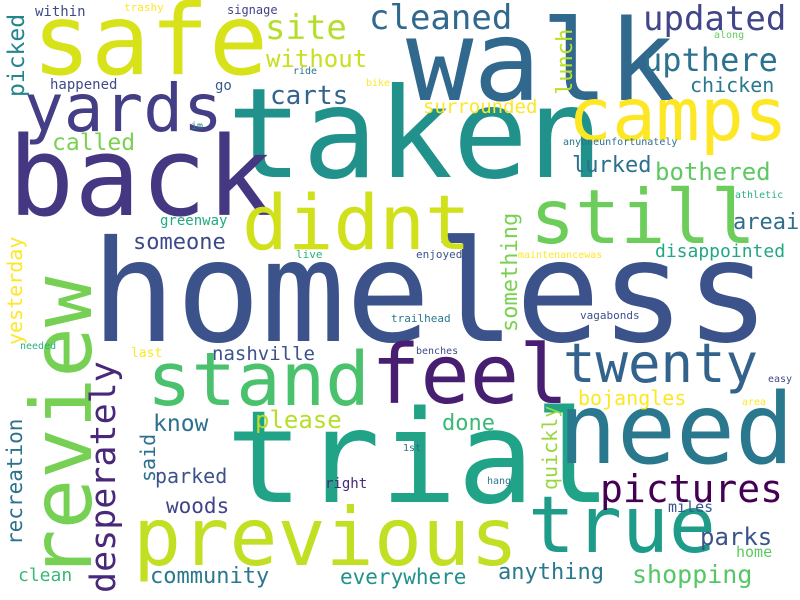 The height and width of the screenshot is (600, 800). I want to click on word: something, so click(510, 272).